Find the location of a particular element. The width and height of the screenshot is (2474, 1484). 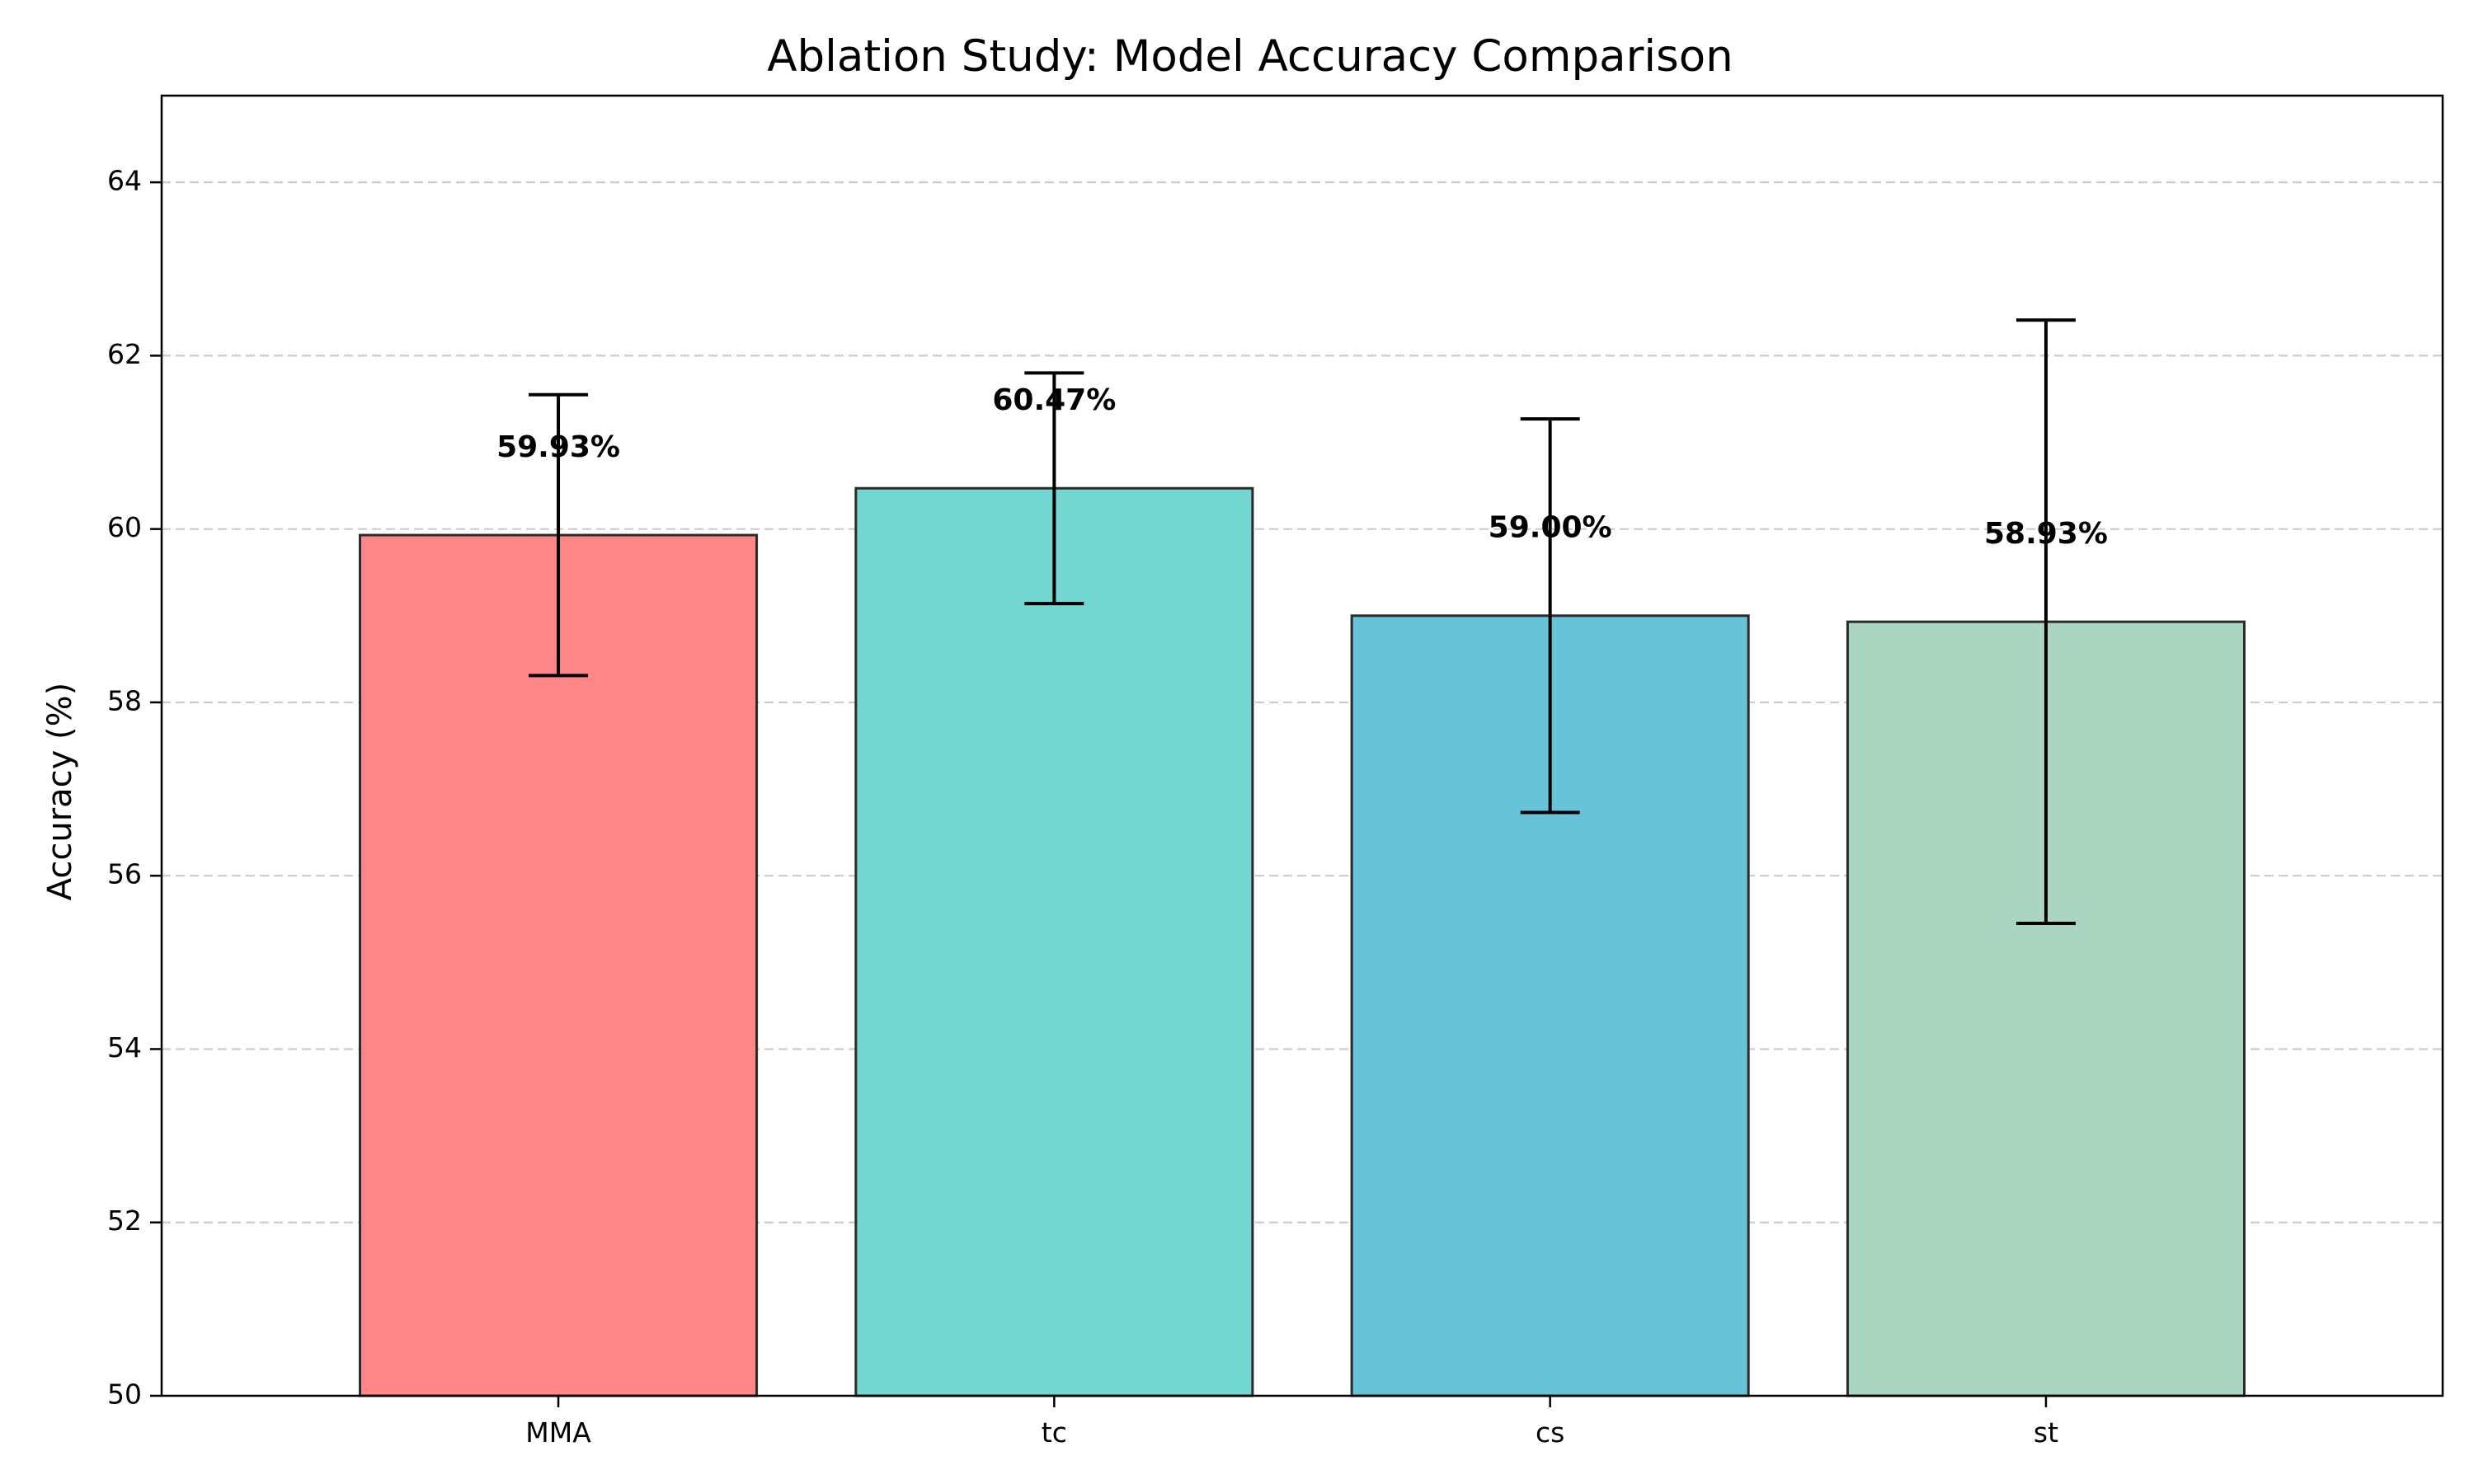

y-tick-label-50: 50 is located at coordinates (124, 1394).